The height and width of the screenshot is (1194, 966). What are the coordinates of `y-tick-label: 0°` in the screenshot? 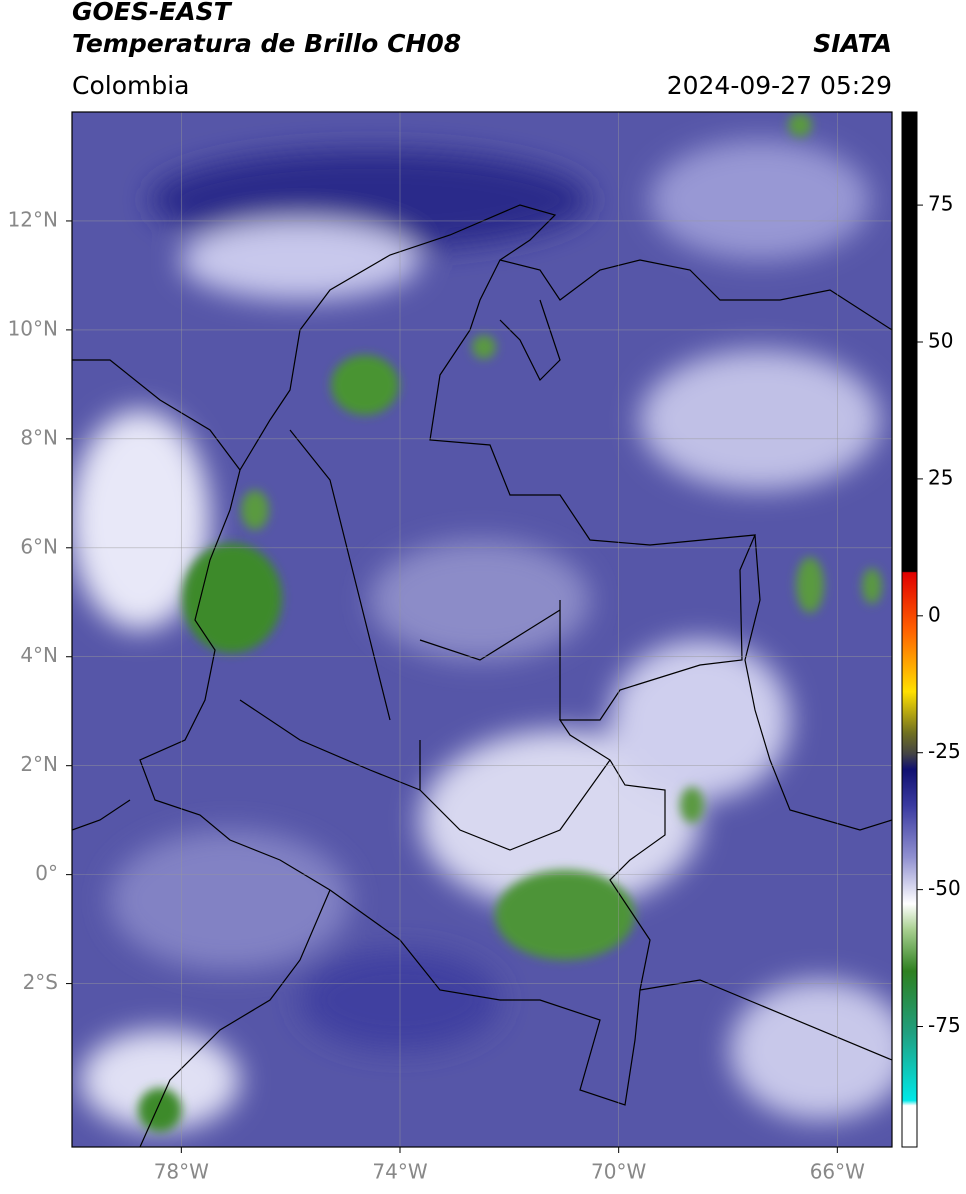 It's located at (46, 873).